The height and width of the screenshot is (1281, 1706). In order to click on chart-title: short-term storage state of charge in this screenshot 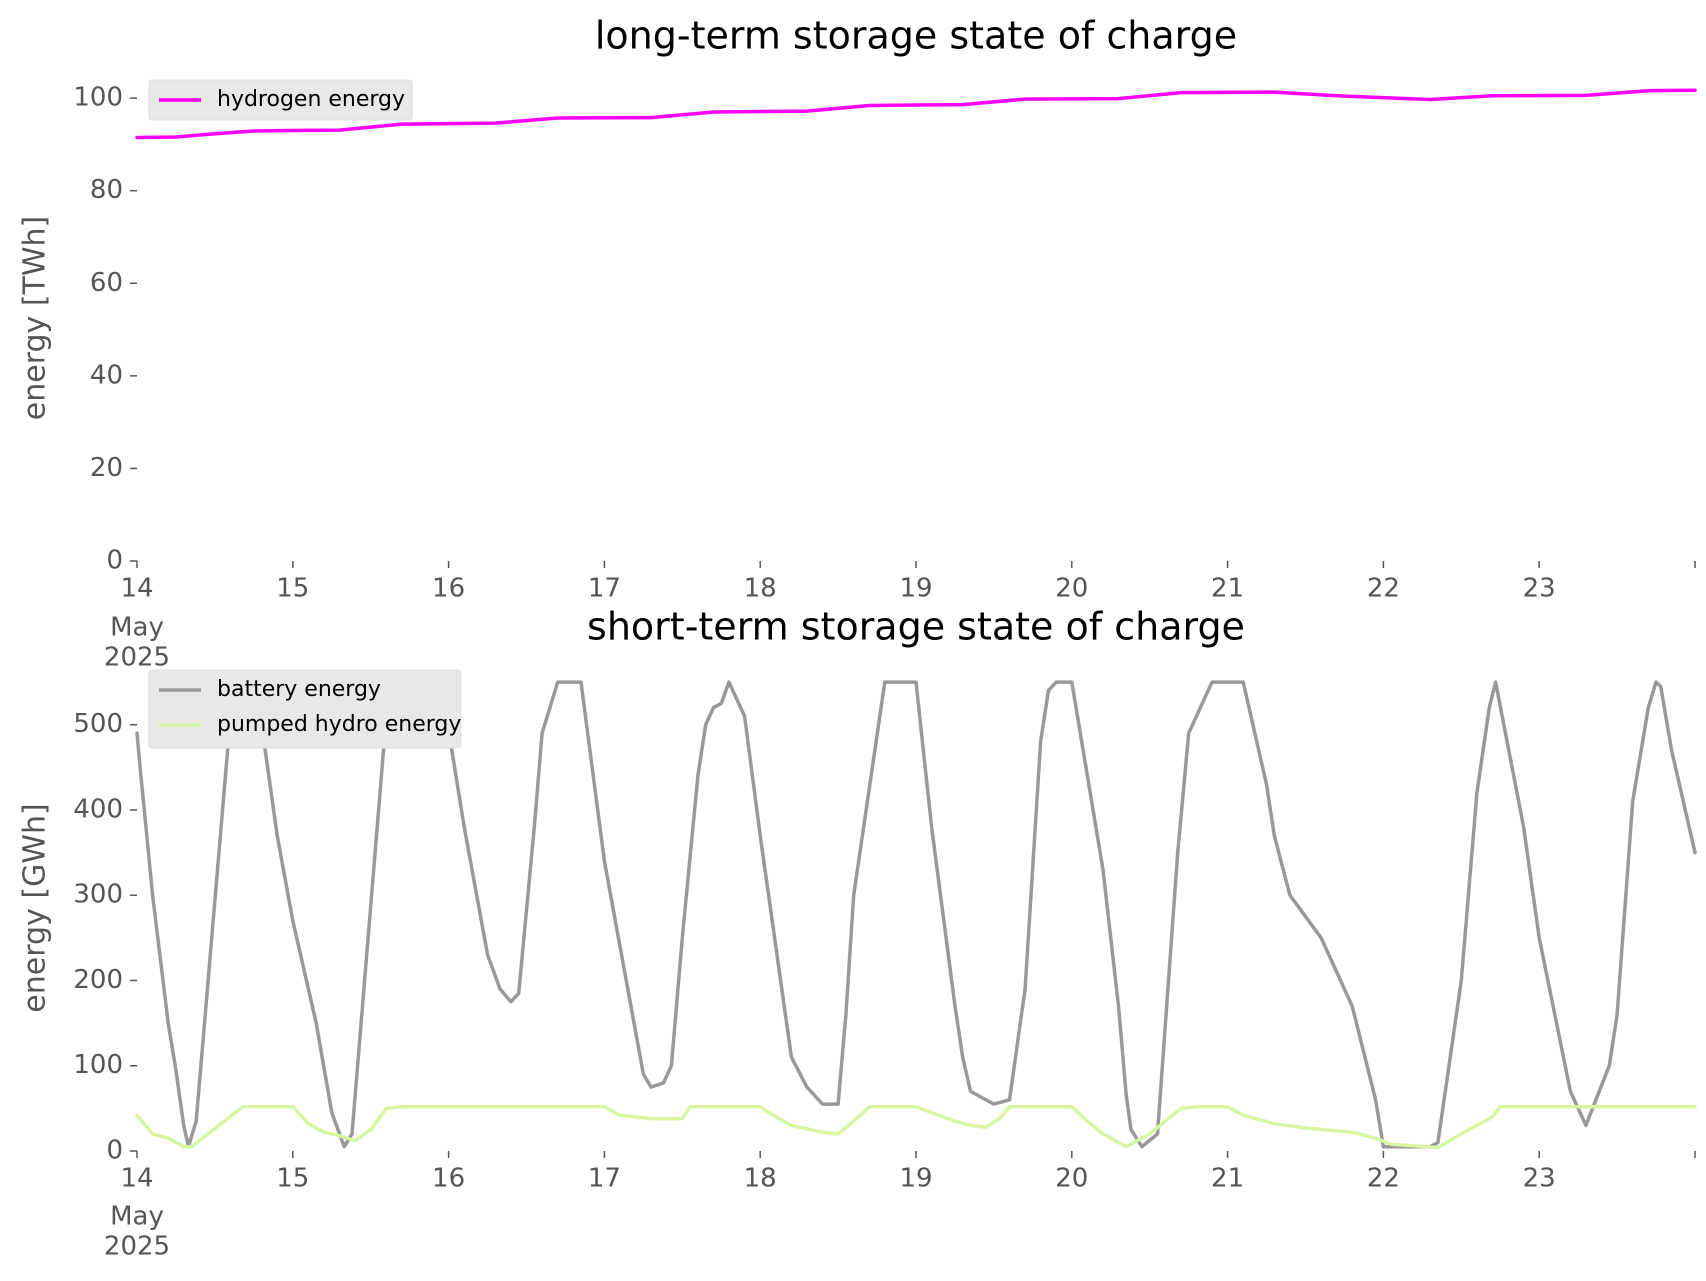, I will do `click(916, 627)`.